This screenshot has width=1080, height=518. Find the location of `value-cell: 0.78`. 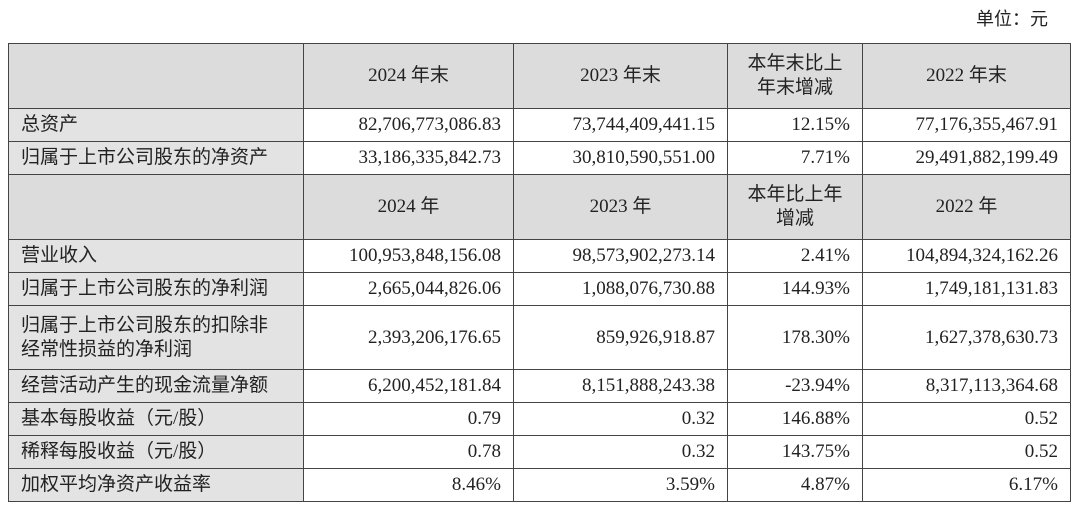

value-cell: 0.78 is located at coordinates (408, 452).